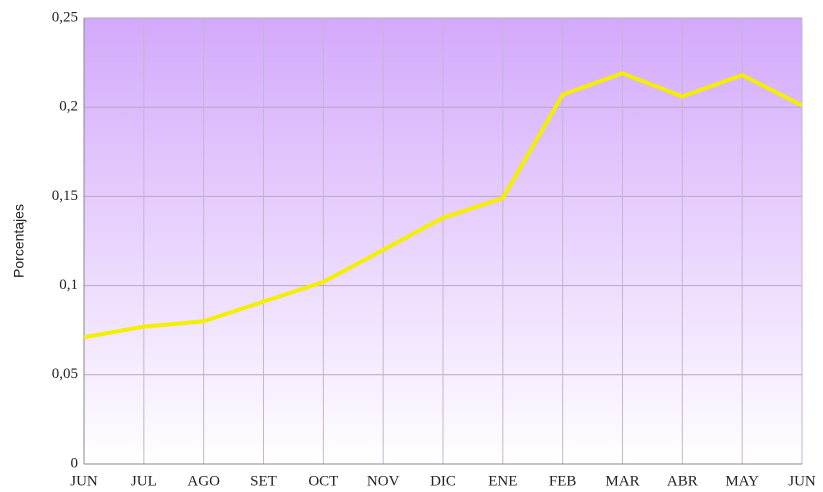 Image resolution: width=823 pixels, height=492 pixels. Describe the element at coordinates (502, 481) in the screenshot. I see `x-tick-label: ENE` at that location.